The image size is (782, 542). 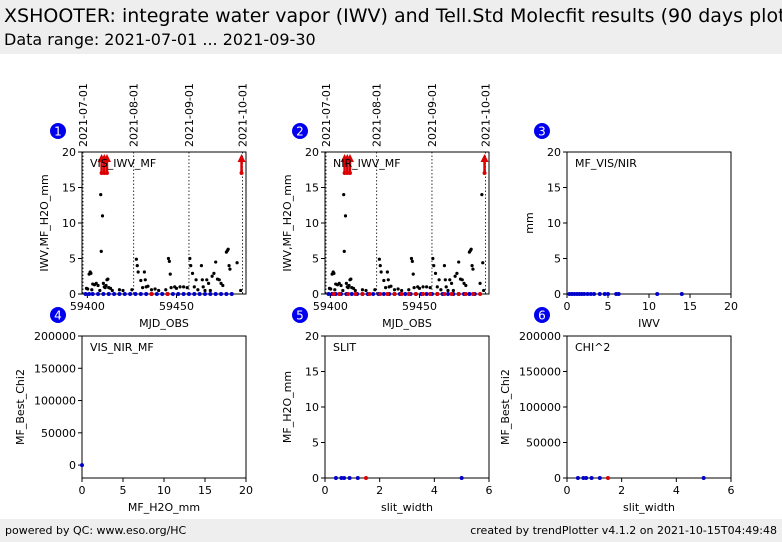 I want to click on outlier-arrow-dot, so click(x=349, y=173).